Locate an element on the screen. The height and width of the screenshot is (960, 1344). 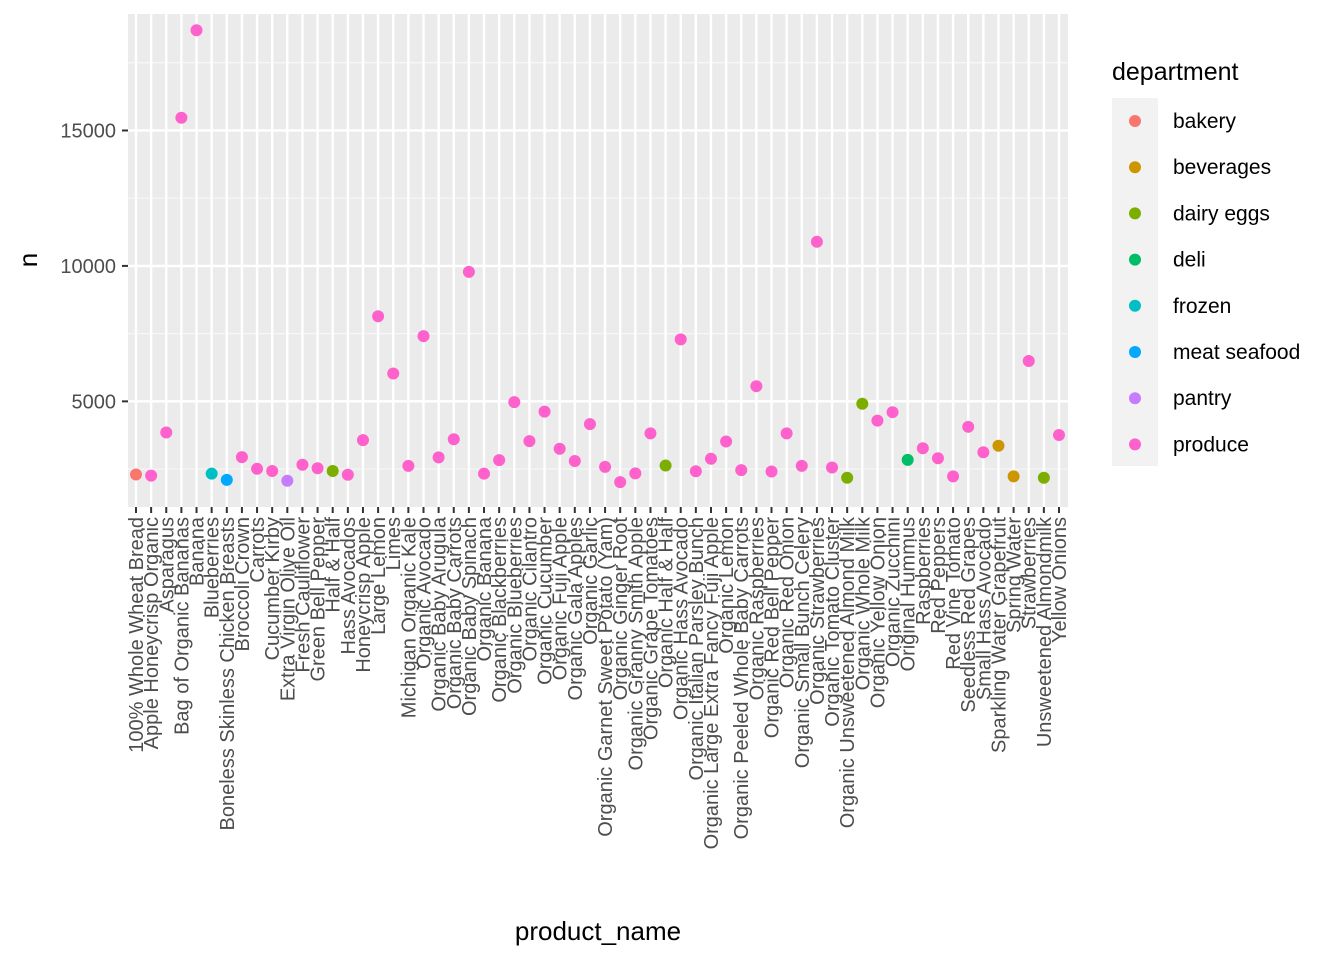
x-tick-label: Michigan Organic Kale is located at coordinates (409, 617).